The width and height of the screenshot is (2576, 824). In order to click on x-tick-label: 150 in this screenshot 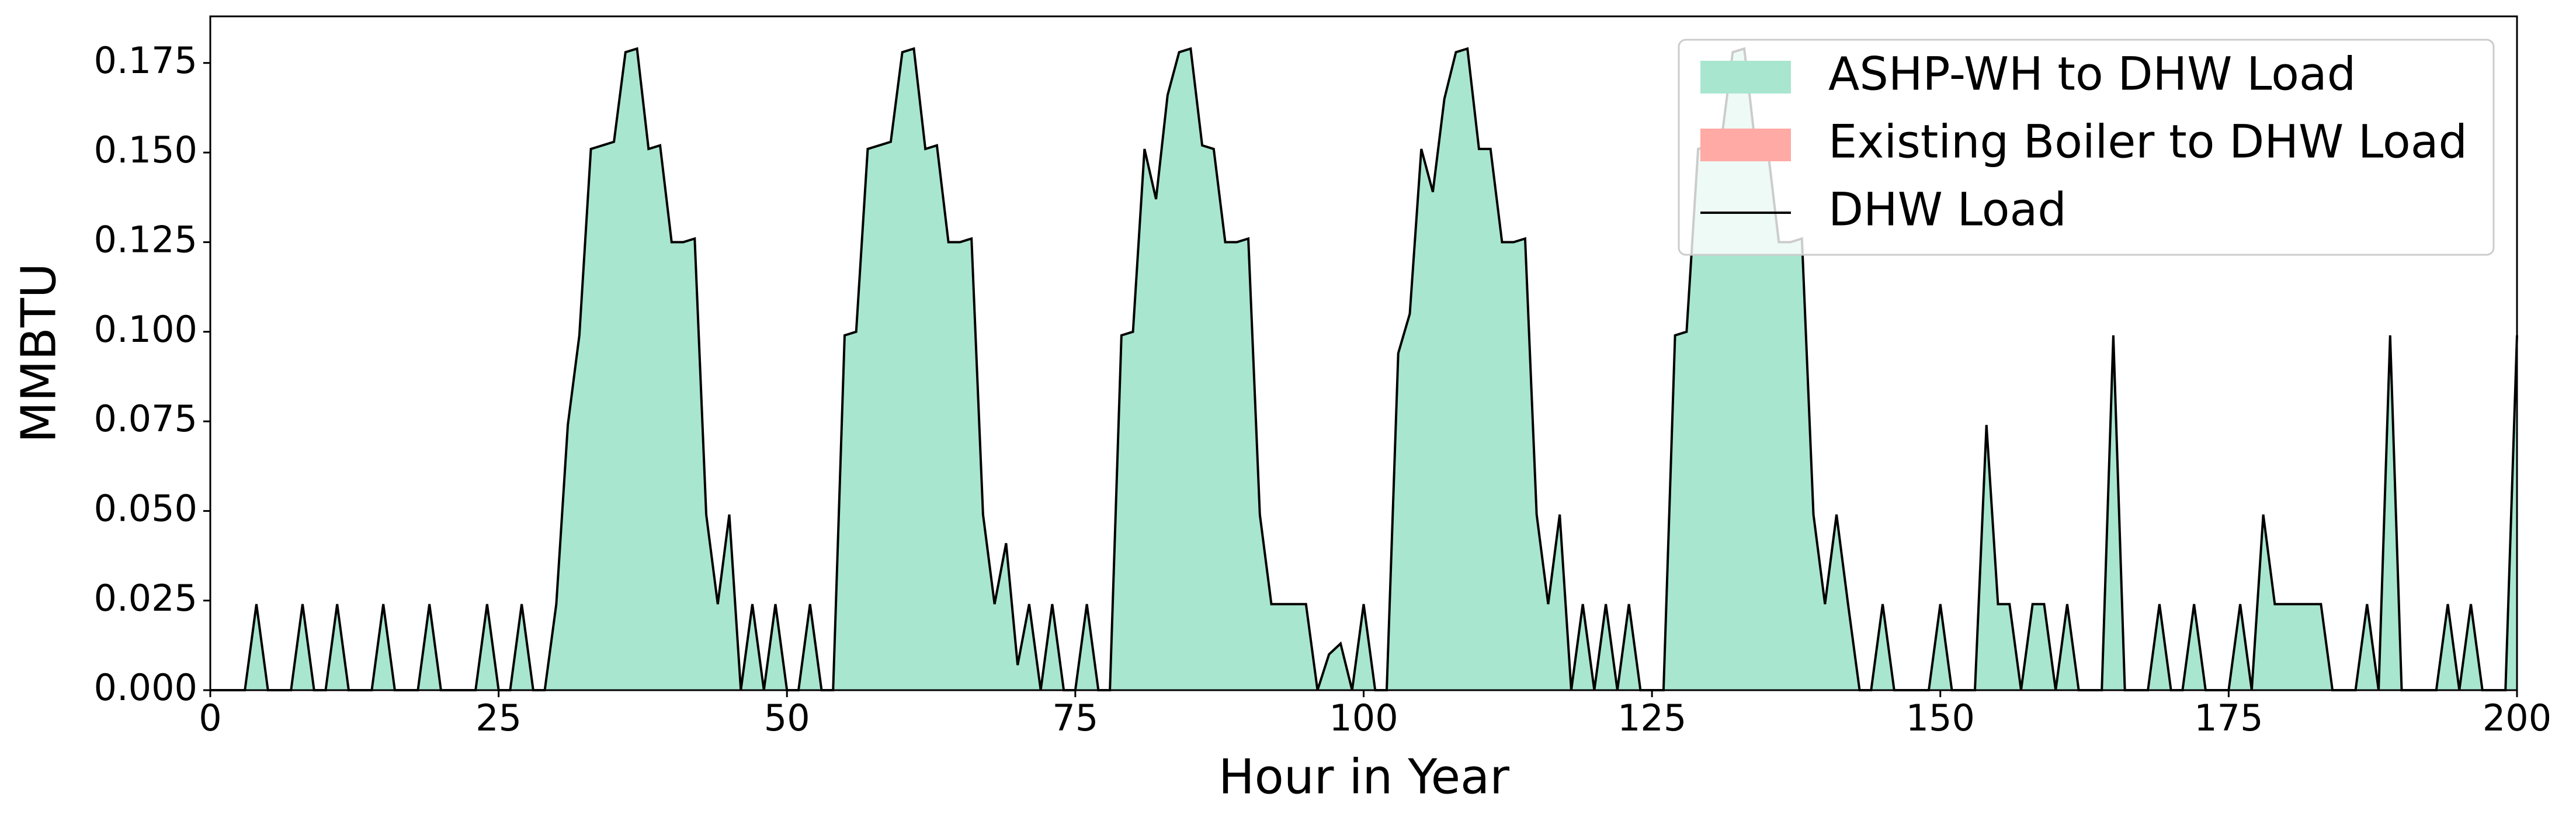, I will do `click(1940, 718)`.